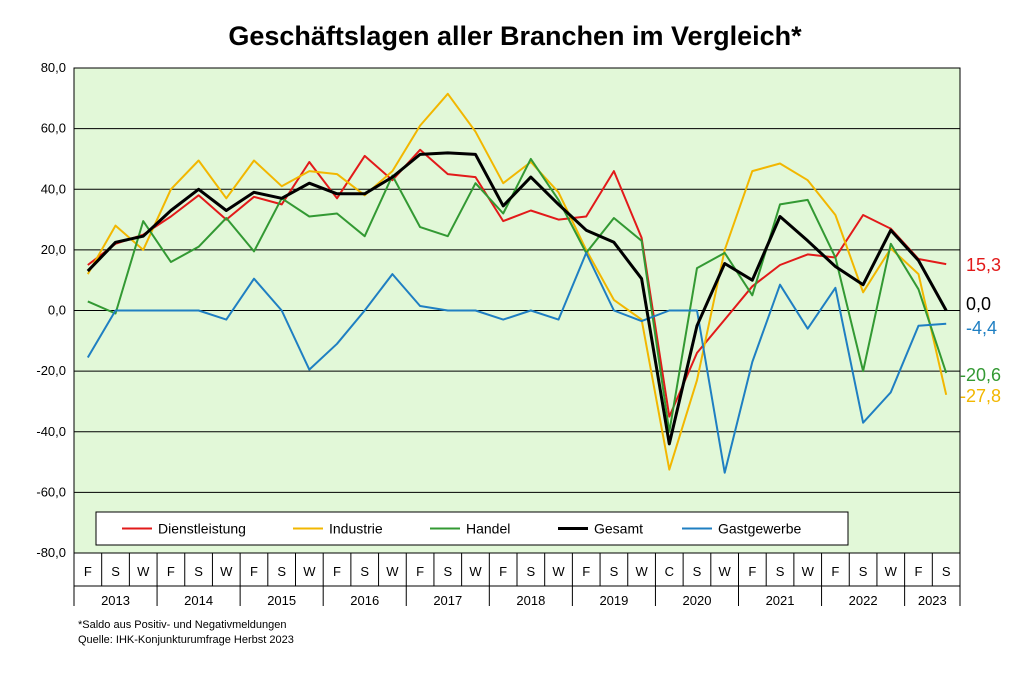 Image resolution: width=1024 pixels, height=682 pixels. I want to click on y-tick-label: 60,0, so click(53, 128).